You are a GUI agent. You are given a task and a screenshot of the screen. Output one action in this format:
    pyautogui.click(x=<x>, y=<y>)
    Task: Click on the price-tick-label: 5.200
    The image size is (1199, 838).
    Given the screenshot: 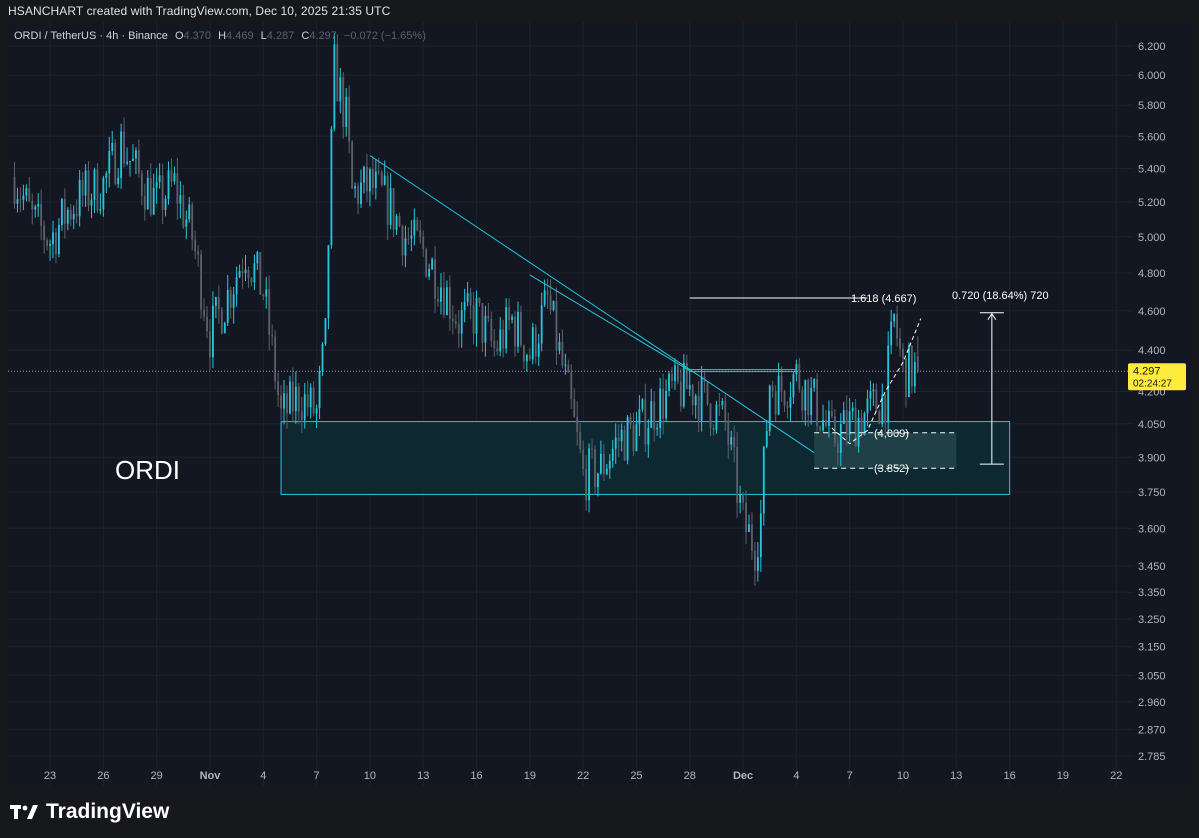 What is the action you would take?
    pyautogui.click(x=1152, y=203)
    